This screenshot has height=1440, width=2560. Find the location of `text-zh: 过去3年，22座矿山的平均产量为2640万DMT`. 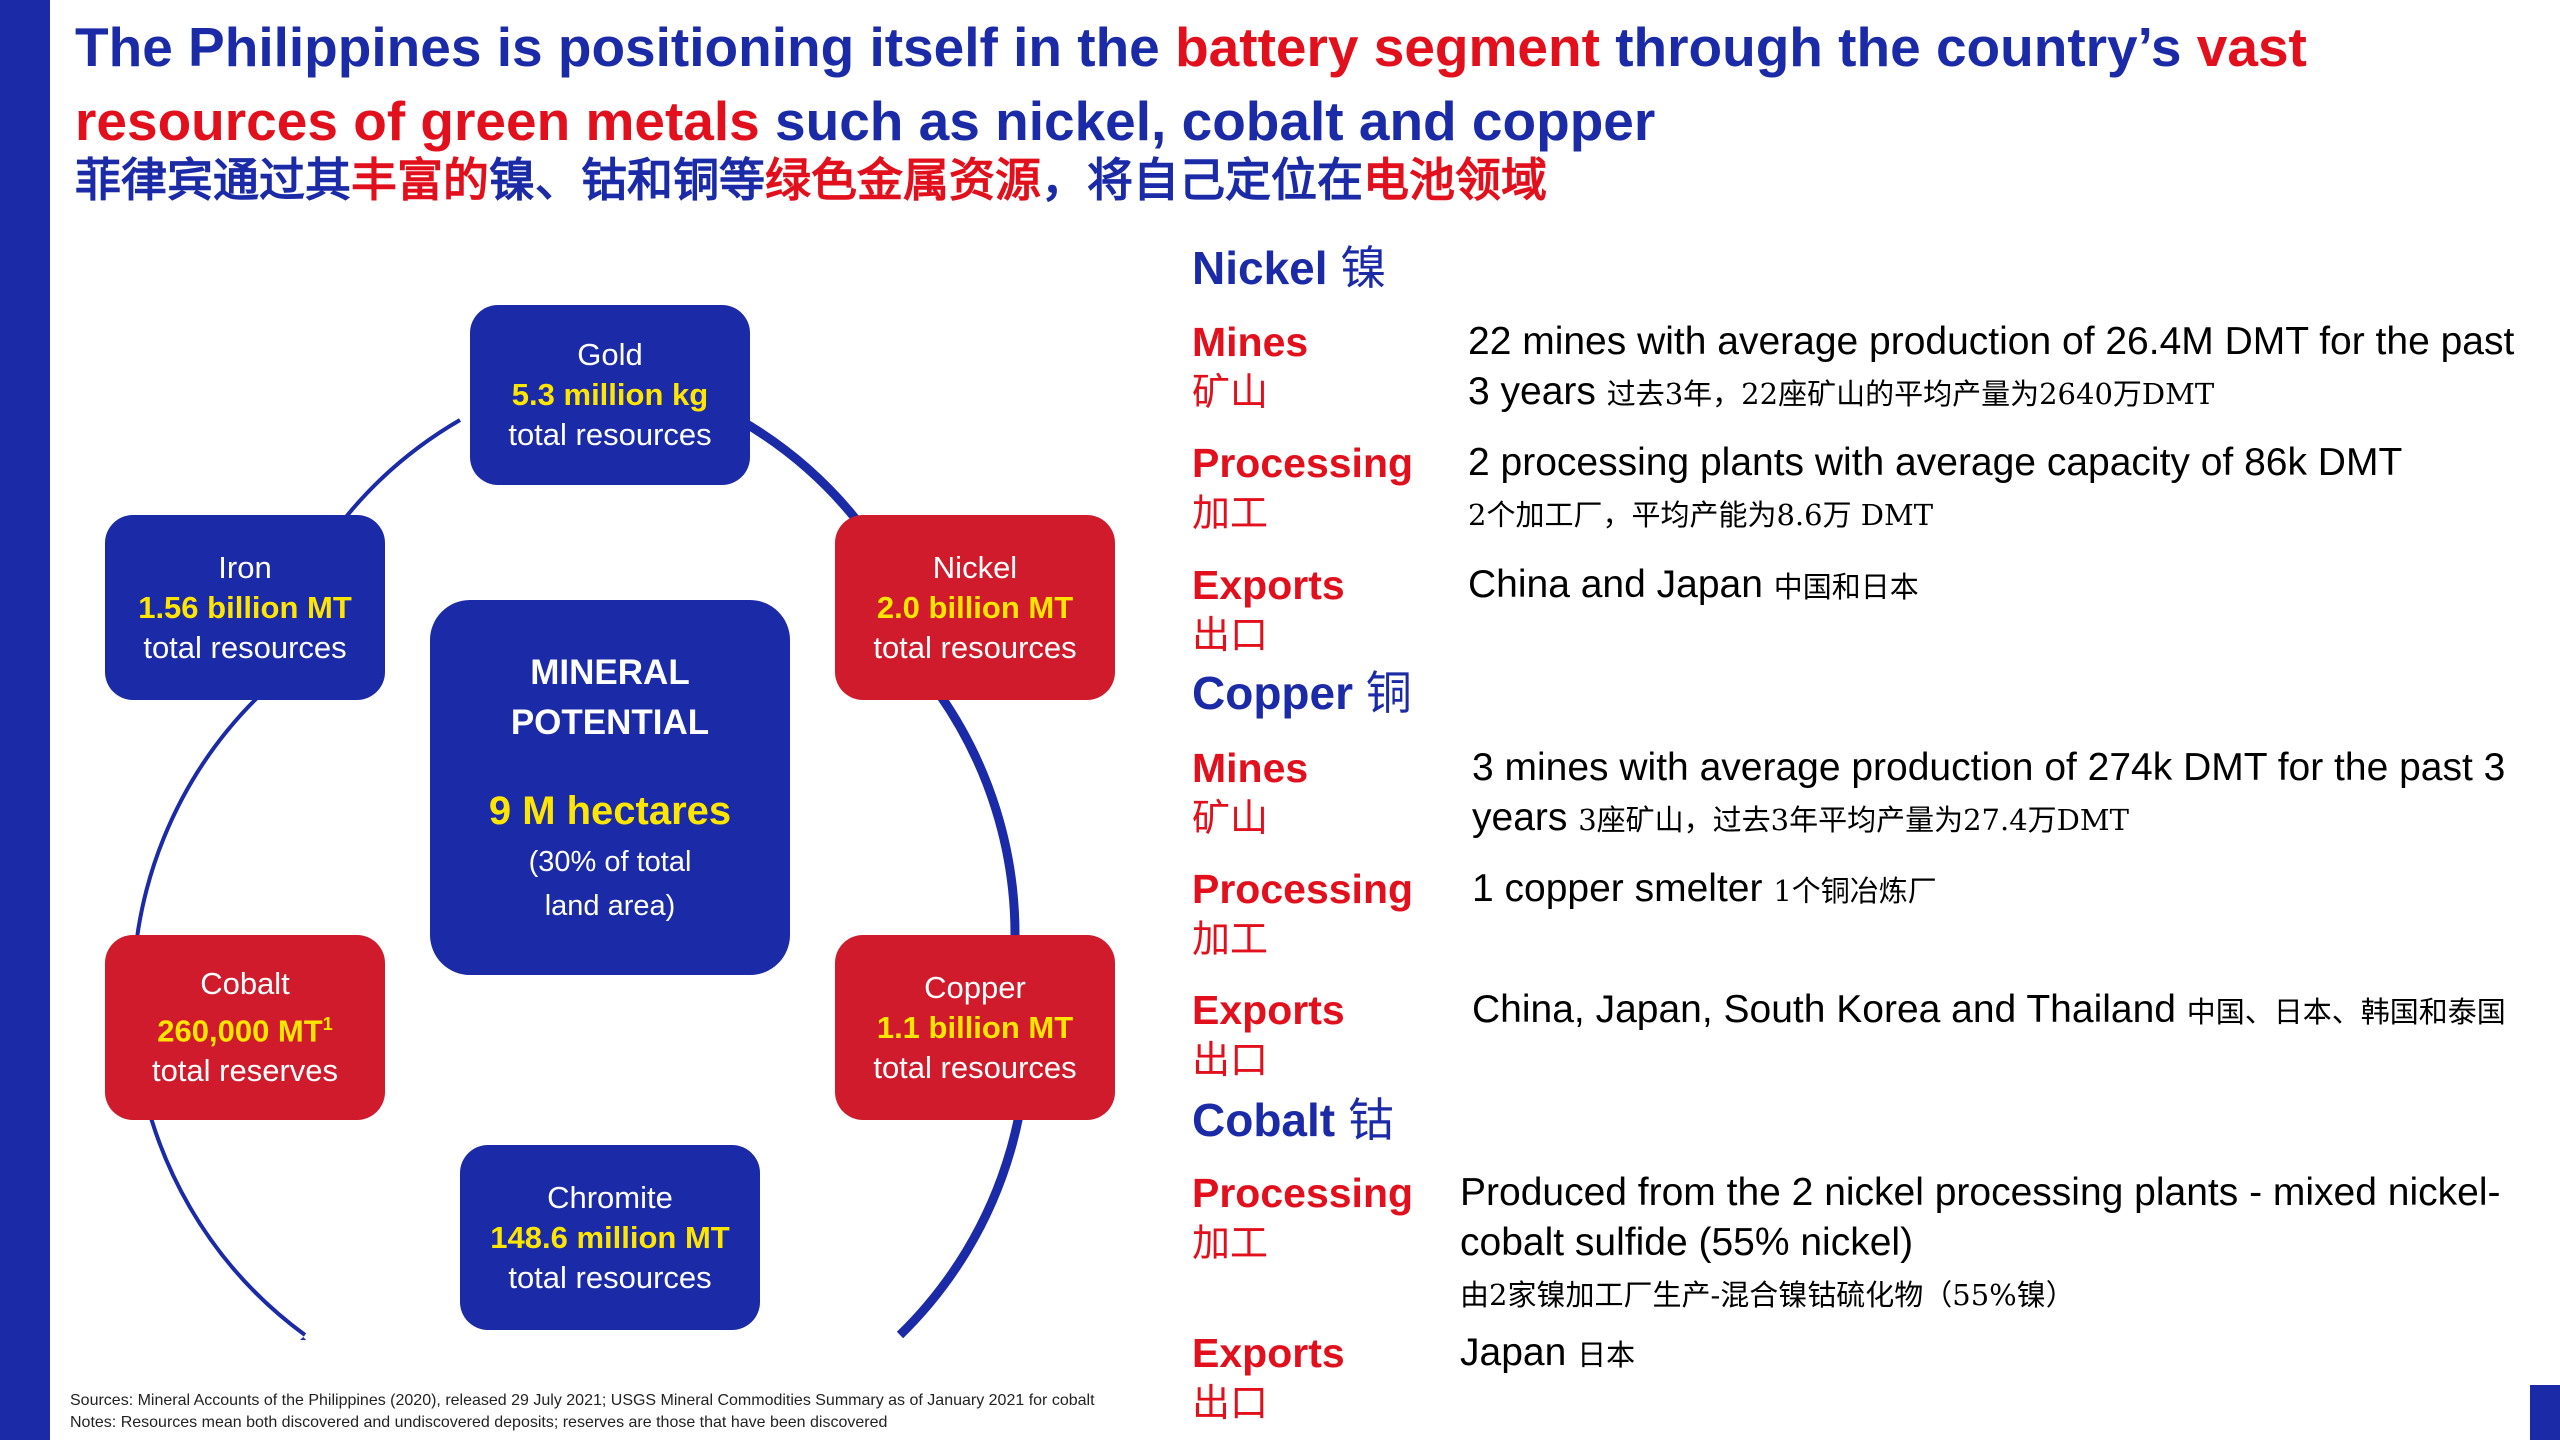

text-zh: 过去3年，22座矿山的平均产量为2640万DMT is located at coordinates (1910, 394).